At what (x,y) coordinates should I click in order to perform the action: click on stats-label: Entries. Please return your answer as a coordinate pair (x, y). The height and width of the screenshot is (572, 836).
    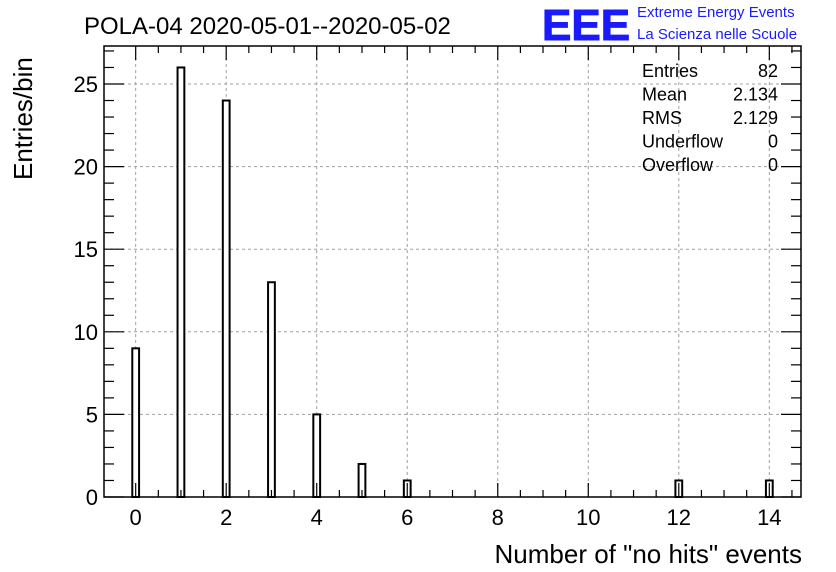
    Looking at the image, I should click on (670, 71).